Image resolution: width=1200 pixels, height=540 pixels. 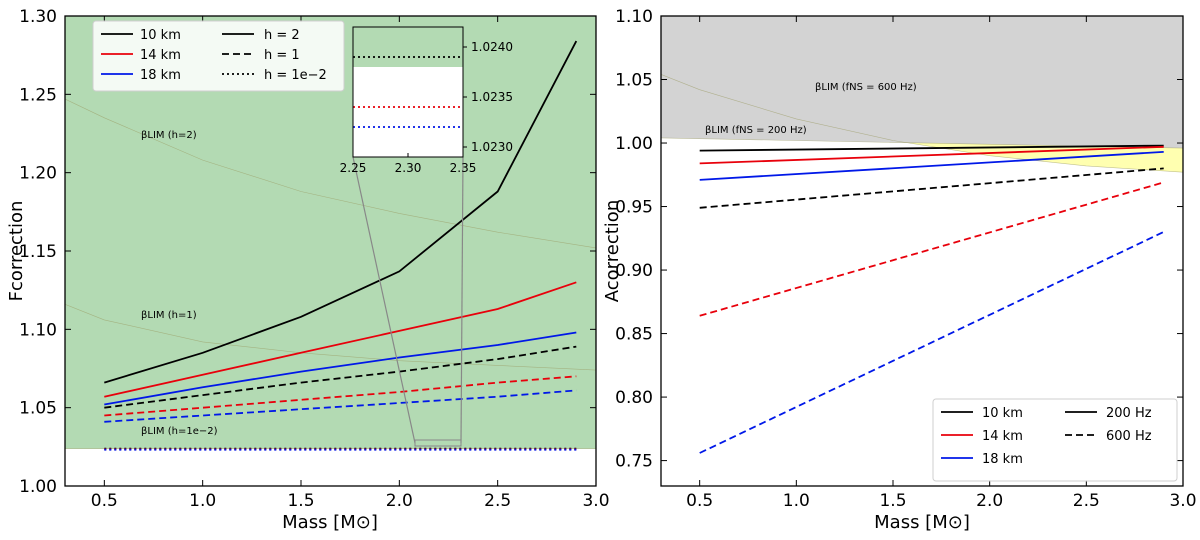 I want to click on y-tick-label: 0.95, so click(x=634, y=208).